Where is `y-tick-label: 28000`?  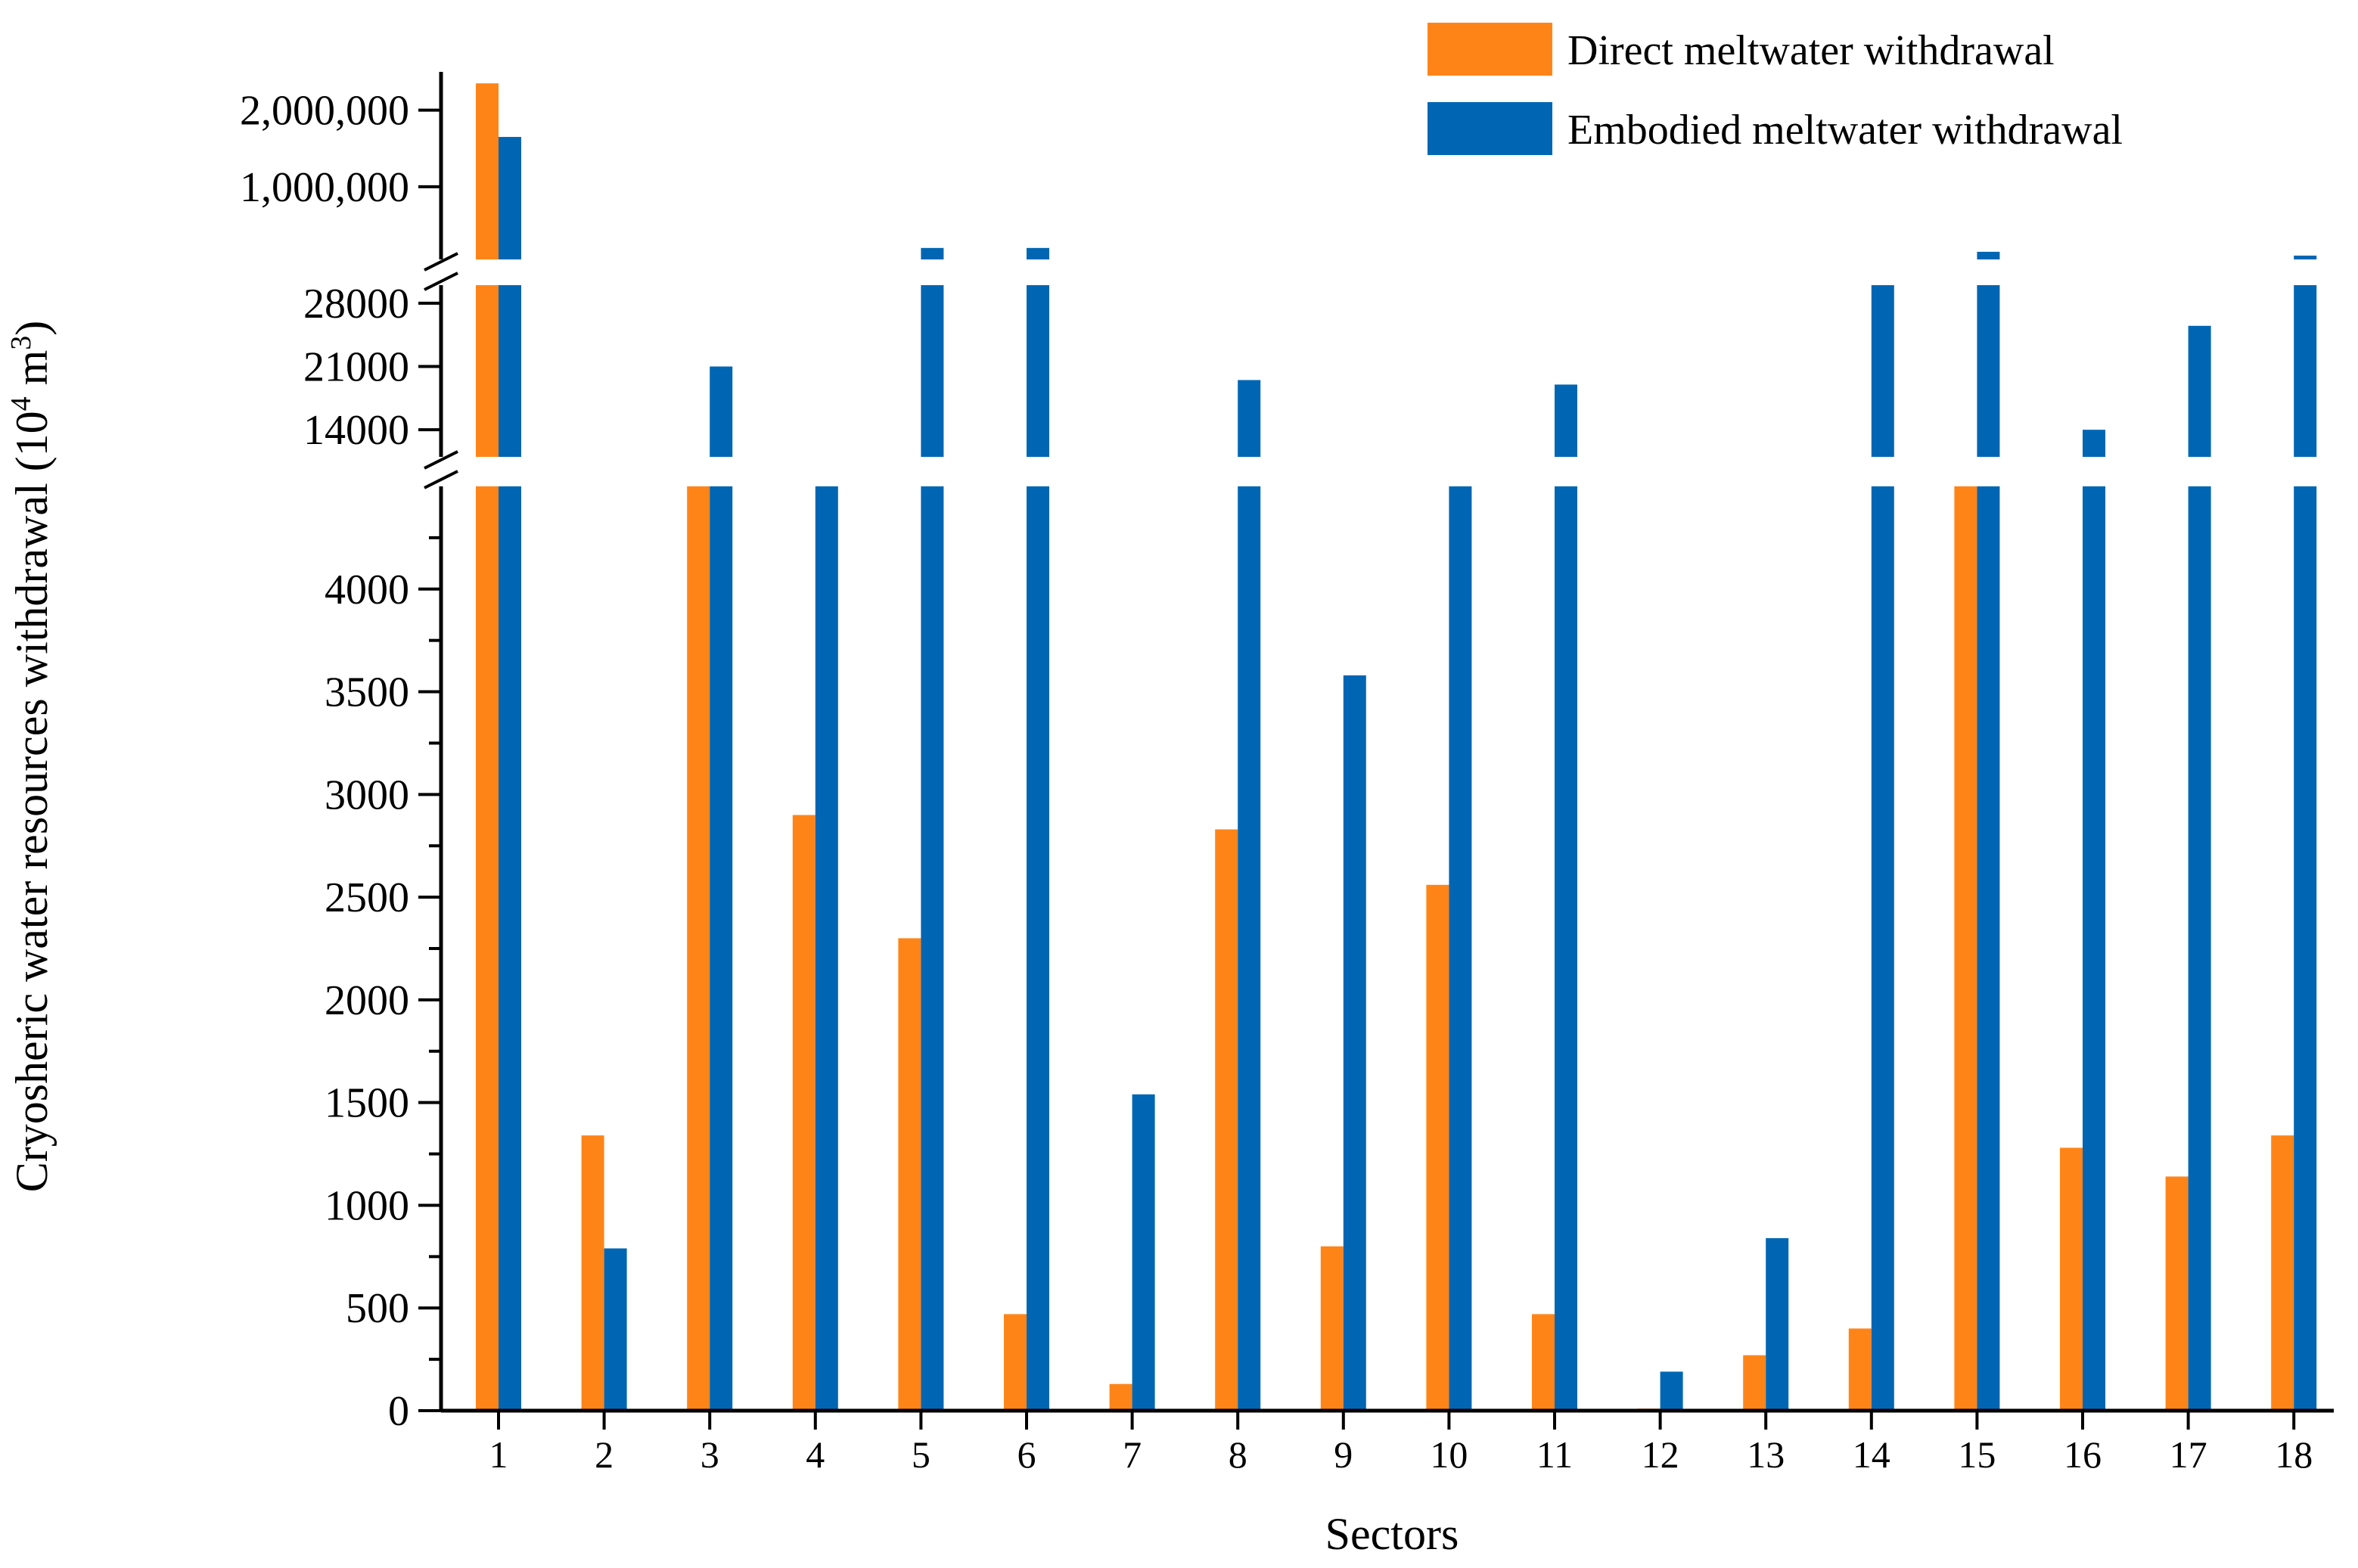
y-tick-label: 28000 is located at coordinates (356, 305).